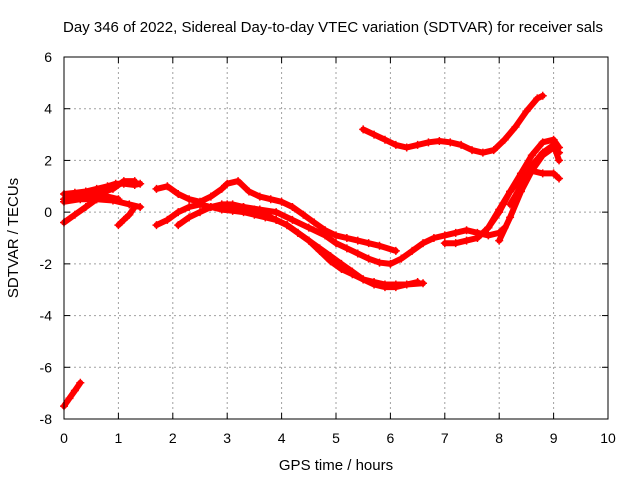 The height and width of the screenshot is (480, 640). Describe the element at coordinates (554, 438) in the screenshot. I see `x-tick-label: 9` at that location.